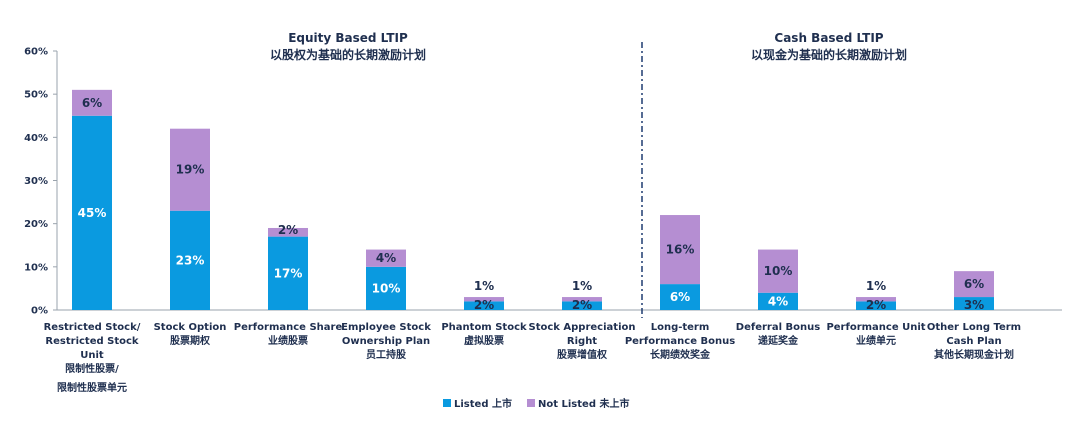 The image size is (1080, 433). Describe the element at coordinates (36, 95) in the screenshot. I see `y-tick-label: 50%` at that location.